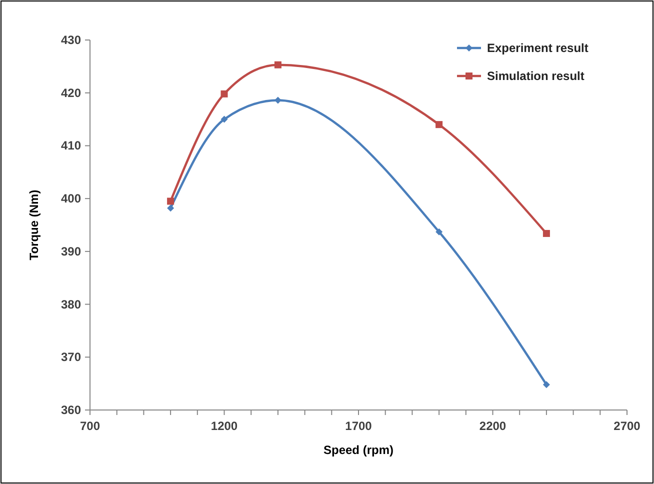  I want to click on x-tick-label: 700, so click(90, 426).